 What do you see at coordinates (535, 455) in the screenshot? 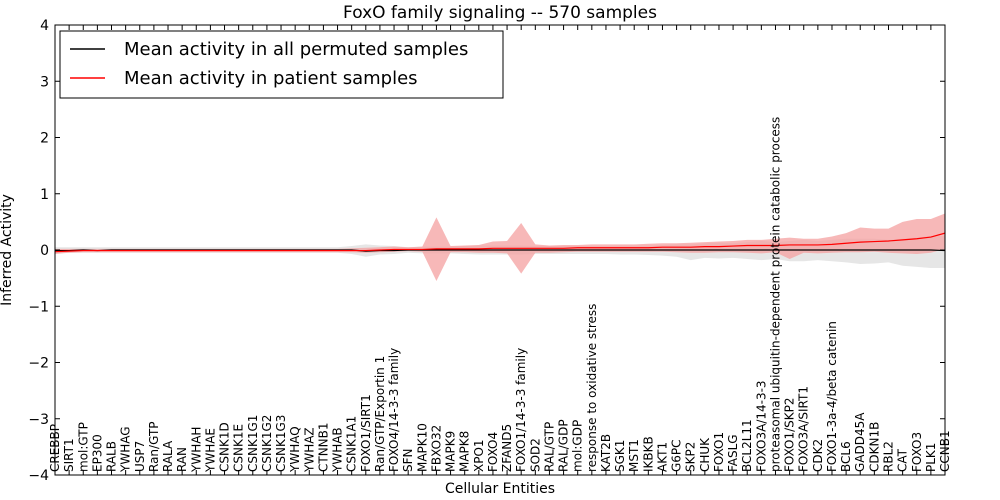
I see `x-tick-label: SOD2` at bounding box center [535, 455].